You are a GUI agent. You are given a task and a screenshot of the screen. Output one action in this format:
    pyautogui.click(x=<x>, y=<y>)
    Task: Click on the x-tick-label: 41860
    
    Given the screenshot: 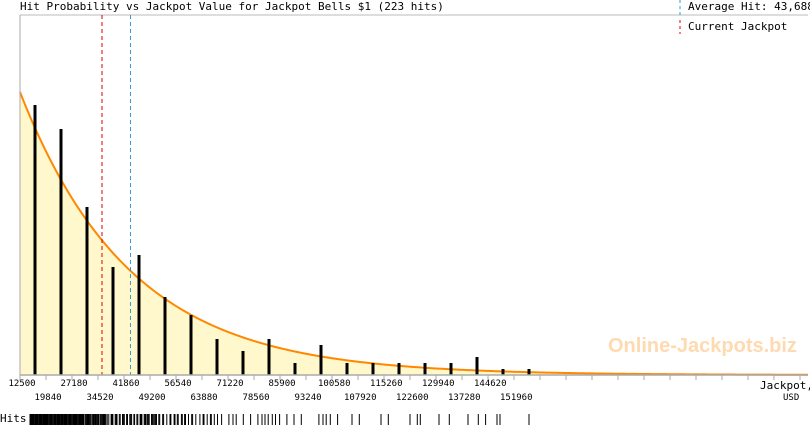 What is the action you would take?
    pyautogui.click(x=126, y=384)
    